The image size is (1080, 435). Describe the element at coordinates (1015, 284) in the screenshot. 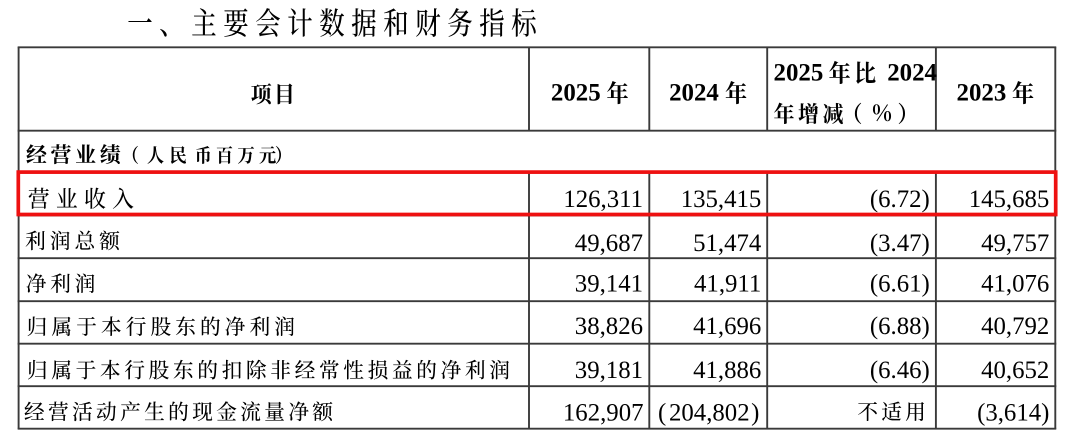

I see `svg-text: 41,076` at that location.